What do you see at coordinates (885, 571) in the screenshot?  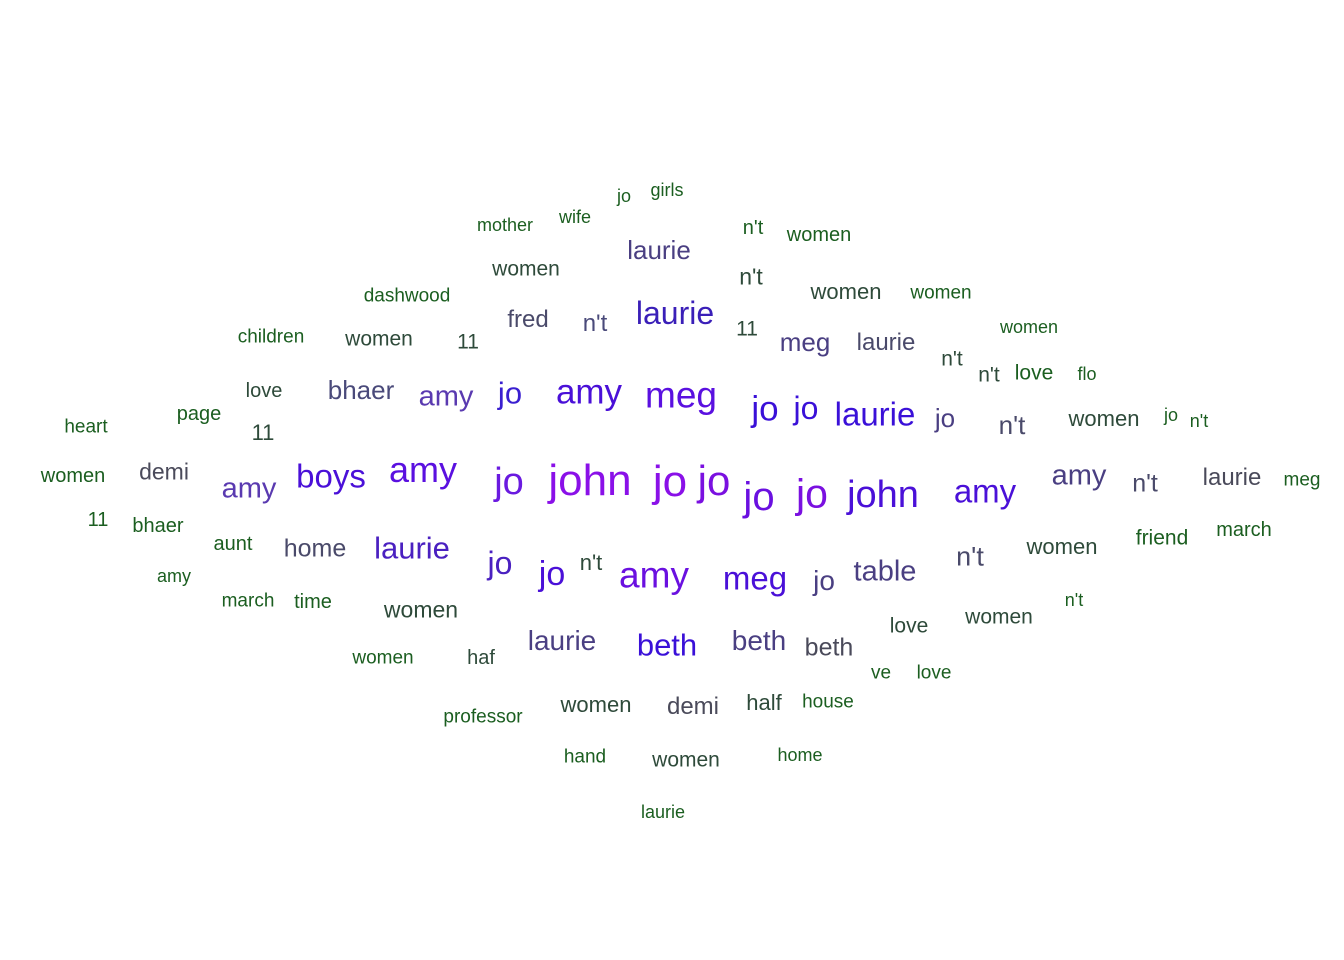 I see `cloud-word: table` at bounding box center [885, 571].